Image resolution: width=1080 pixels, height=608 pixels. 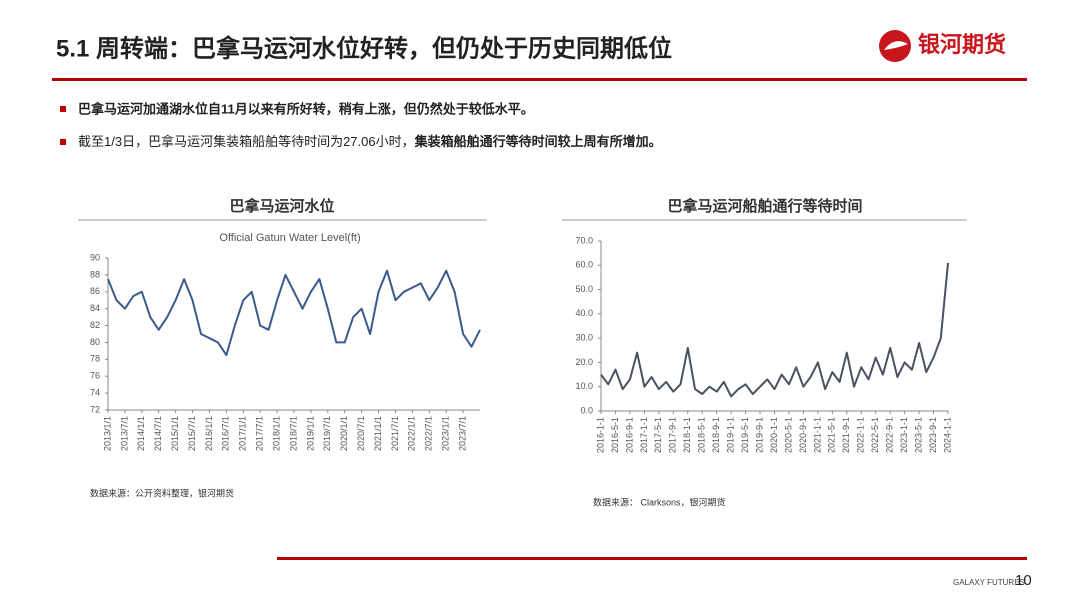 What do you see at coordinates (364, 48) in the screenshot?
I see `slide-title: 5.1 周转端：巴拿马运河水位好转，但仍处于历史同期低位` at bounding box center [364, 48].